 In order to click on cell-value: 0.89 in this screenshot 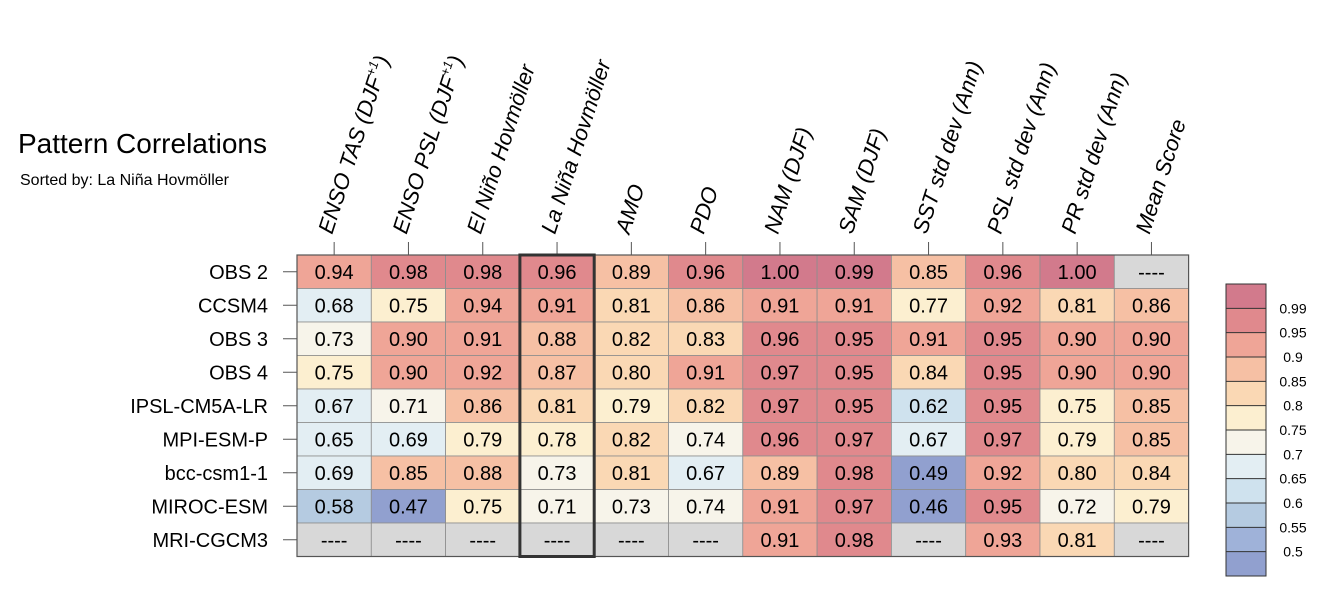, I will do `click(779, 474)`.